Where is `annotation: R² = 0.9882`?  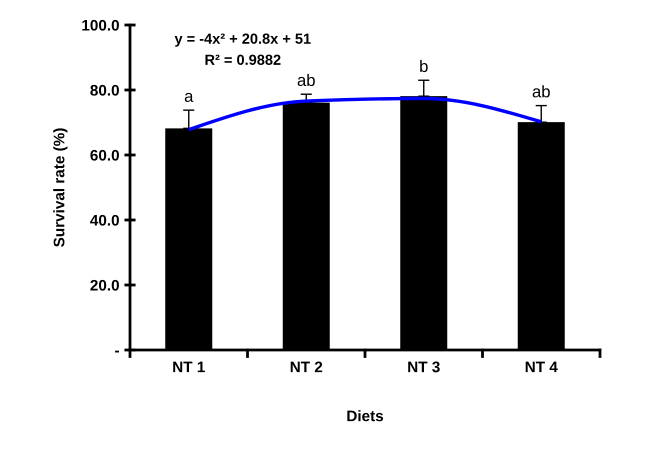 annotation: R² = 0.9882 is located at coordinates (243, 59).